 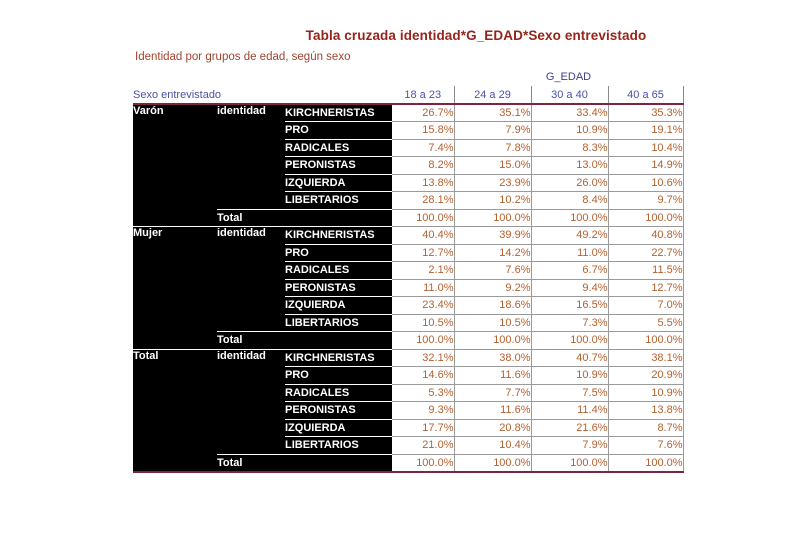 I want to click on layer-spacer, so click(x=293, y=77).